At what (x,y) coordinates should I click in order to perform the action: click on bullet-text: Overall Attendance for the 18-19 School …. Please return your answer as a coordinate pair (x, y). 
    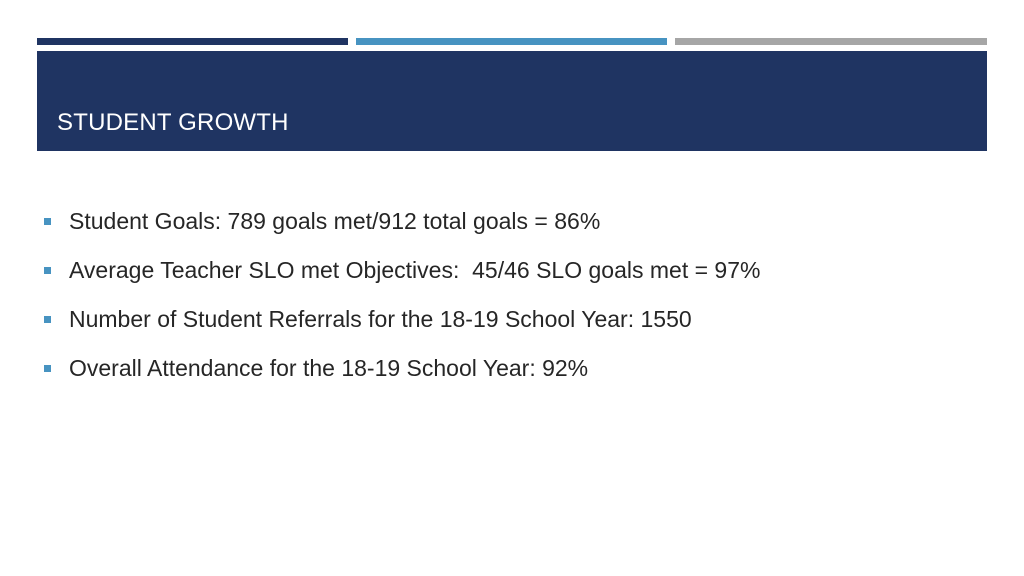
    Looking at the image, I should click on (329, 368).